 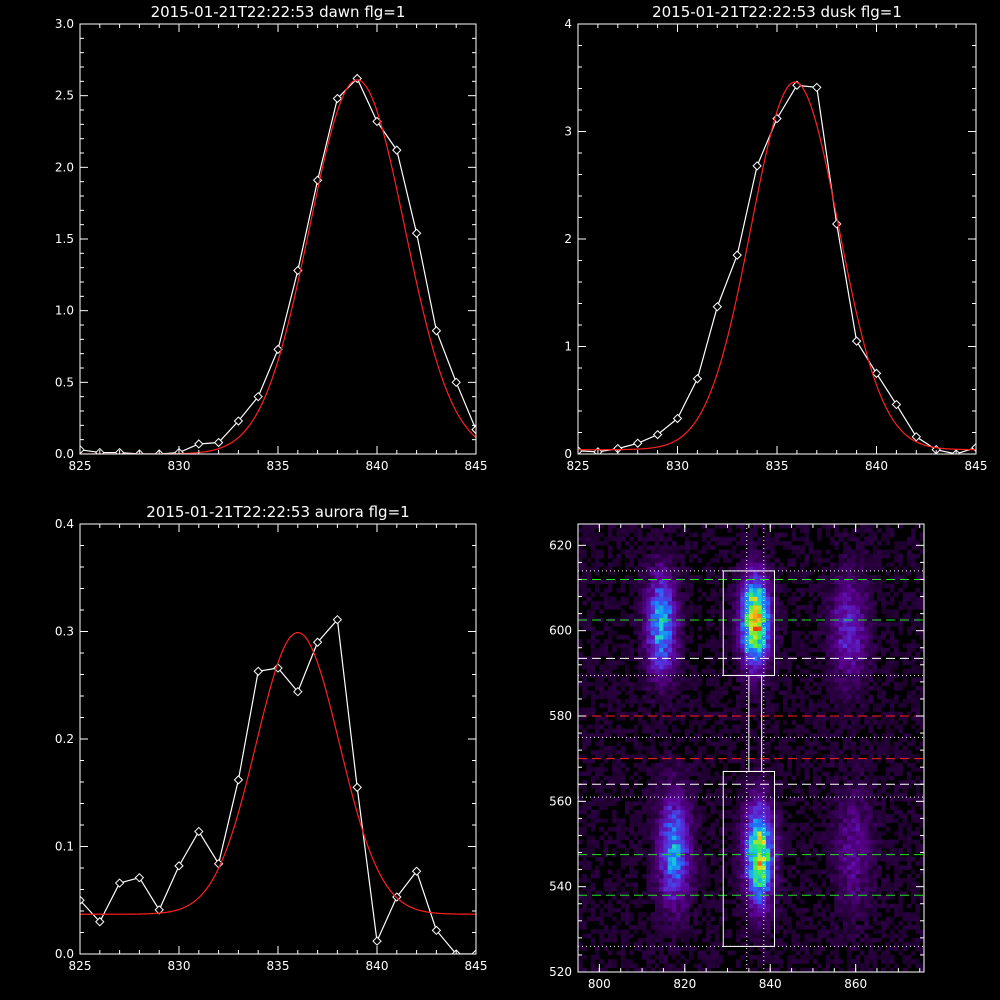 I want to click on dusk-data-point, so click(x=836, y=224).